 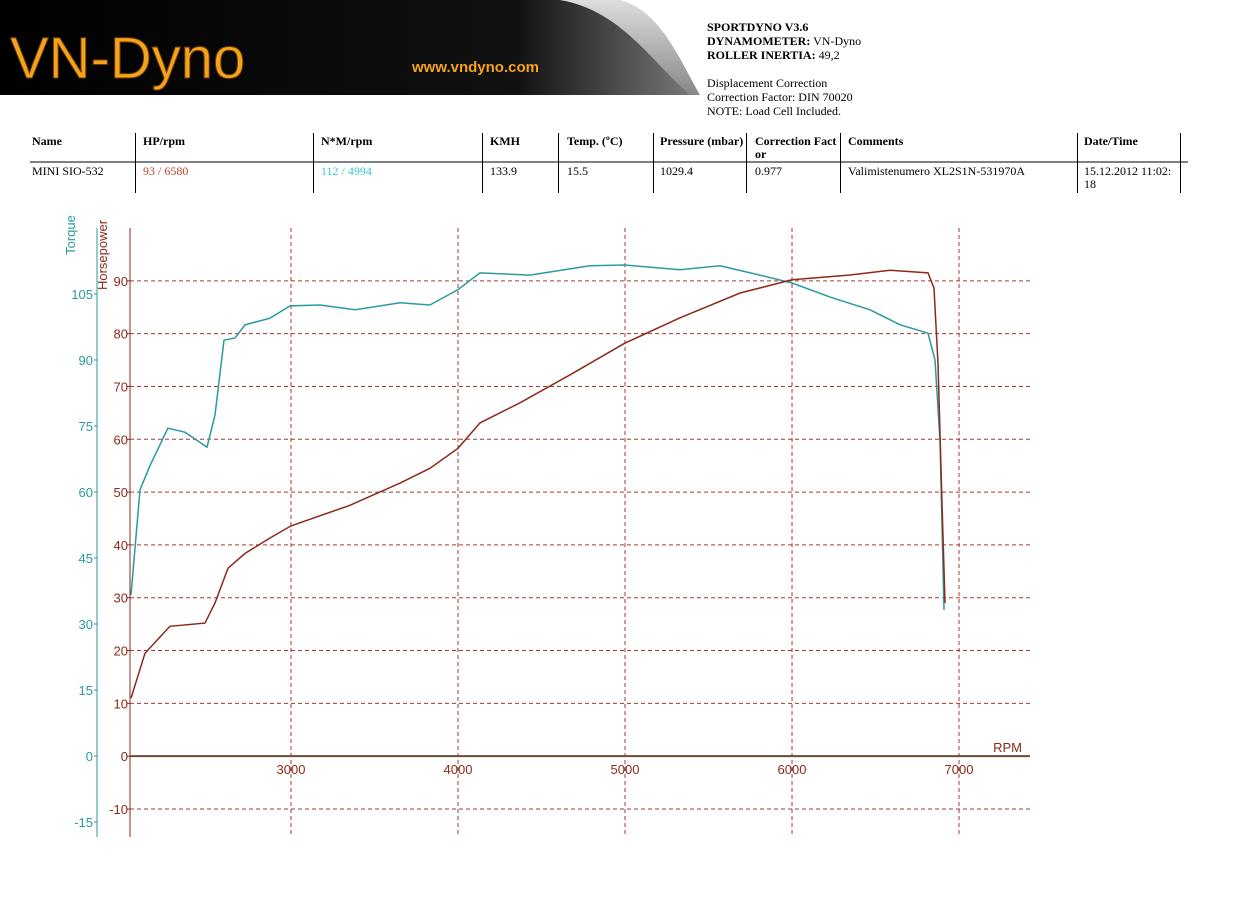 What do you see at coordinates (82, 294) in the screenshot?
I see `y-tick-label: 105` at bounding box center [82, 294].